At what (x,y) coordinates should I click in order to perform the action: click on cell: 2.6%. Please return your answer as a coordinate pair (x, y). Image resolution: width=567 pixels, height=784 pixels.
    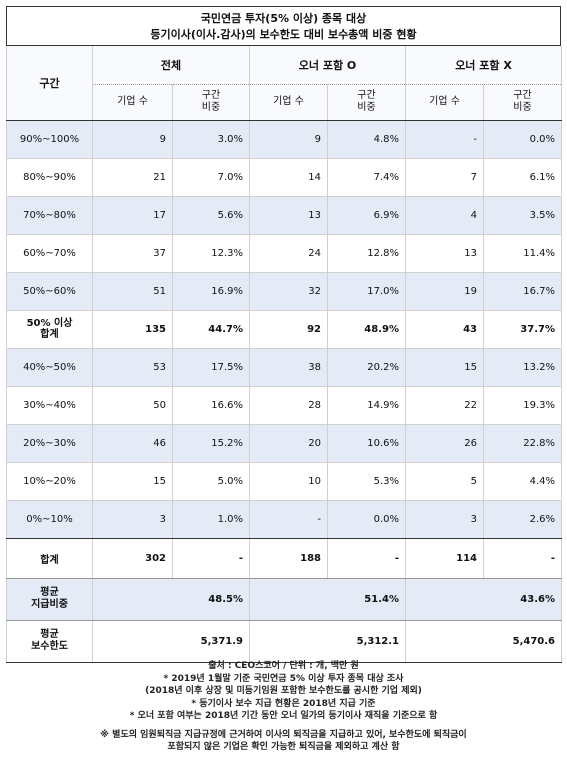
    Looking at the image, I should click on (522, 519).